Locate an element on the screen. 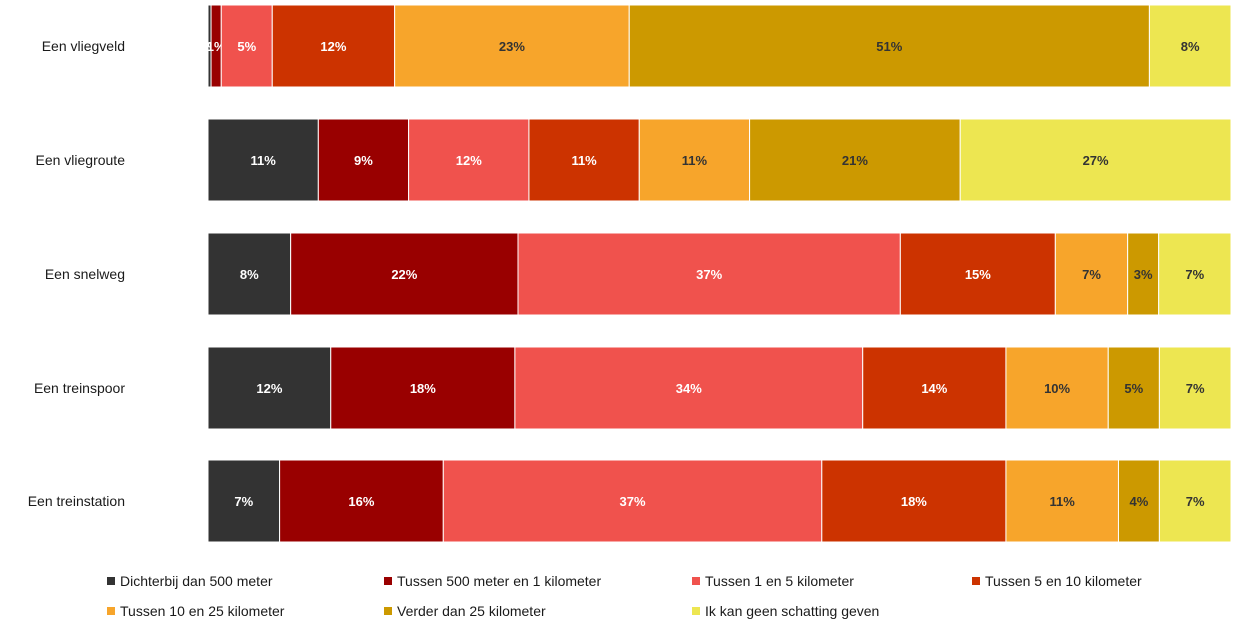 The height and width of the screenshot is (625, 1233). data-label-een-vliegroute-tussen-500-meter-en-1-kilometer: 9% is located at coordinates (363, 160).